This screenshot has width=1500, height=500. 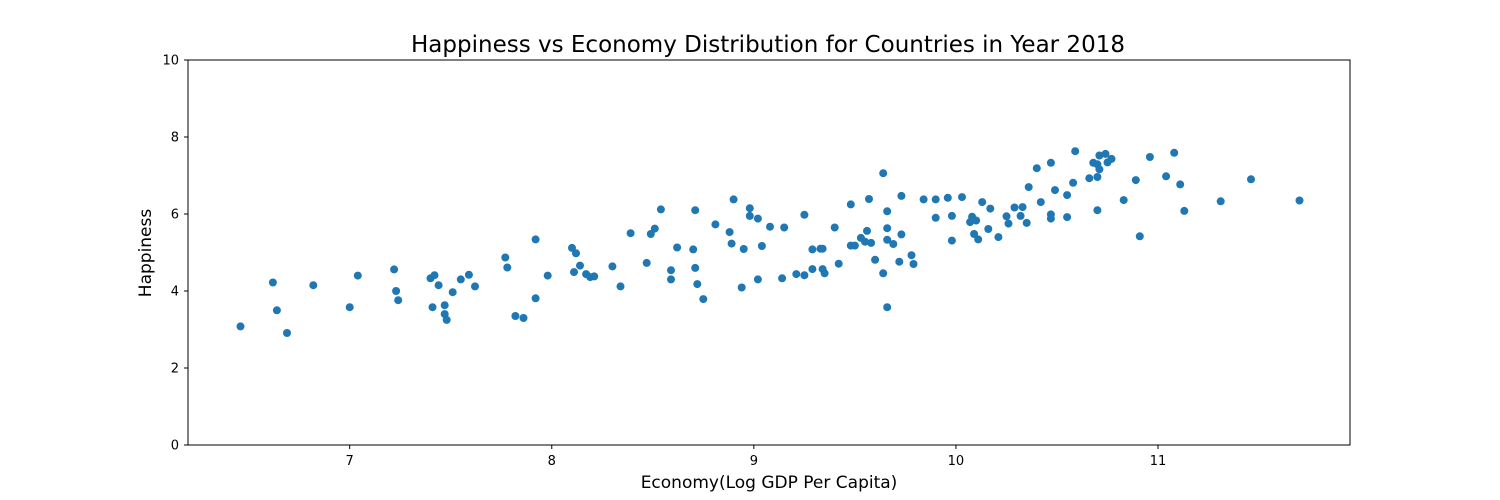 What do you see at coordinates (175, 215) in the screenshot?
I see `y-tick-label: 6` at bounding box center [175, 215].